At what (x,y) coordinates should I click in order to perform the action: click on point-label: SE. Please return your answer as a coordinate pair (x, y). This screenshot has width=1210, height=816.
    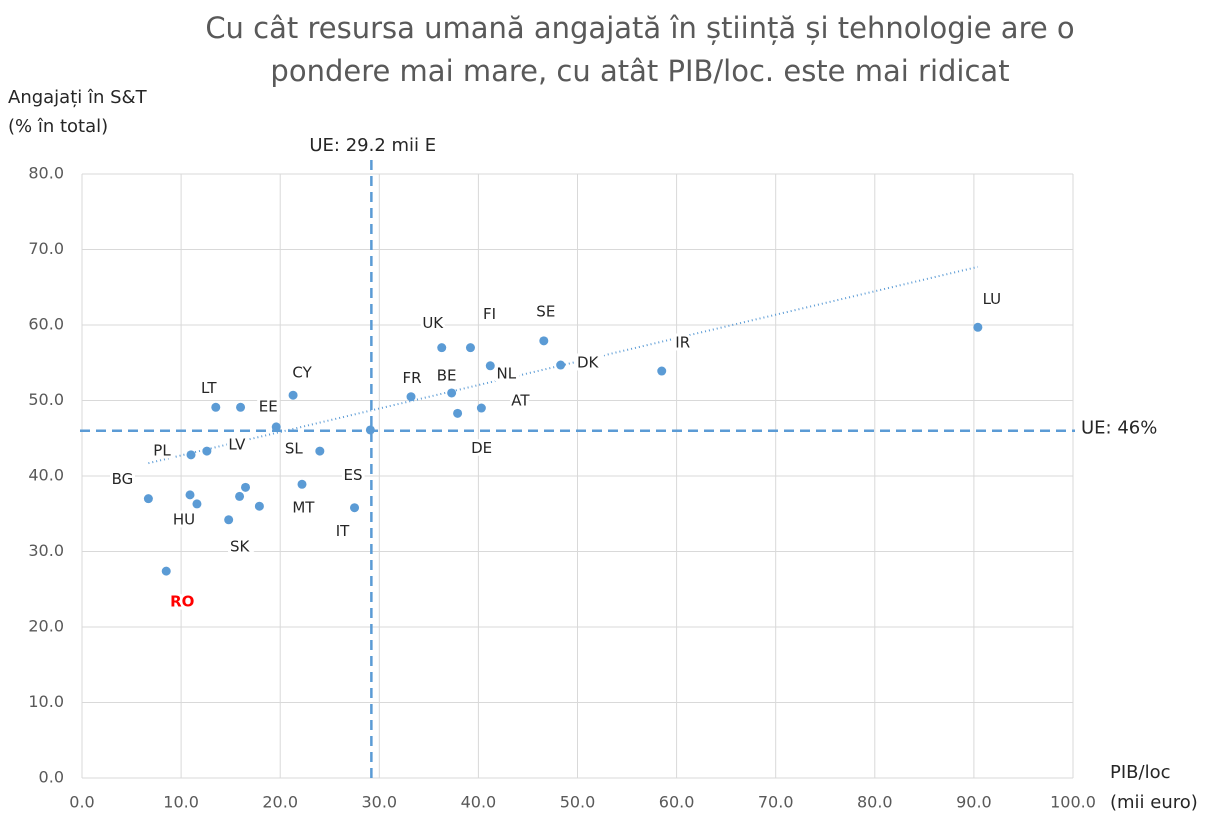
    Looking at the image, I should click on (545, 311).